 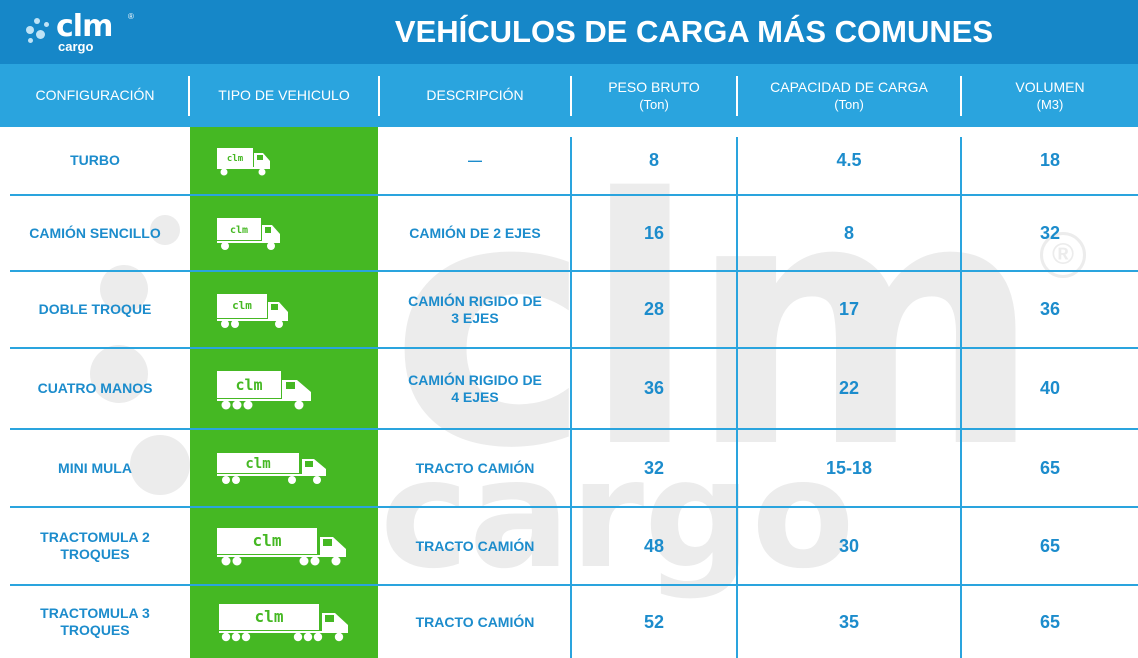 I want to click on watermark-registered: ®, so click(x=1063, y=255).